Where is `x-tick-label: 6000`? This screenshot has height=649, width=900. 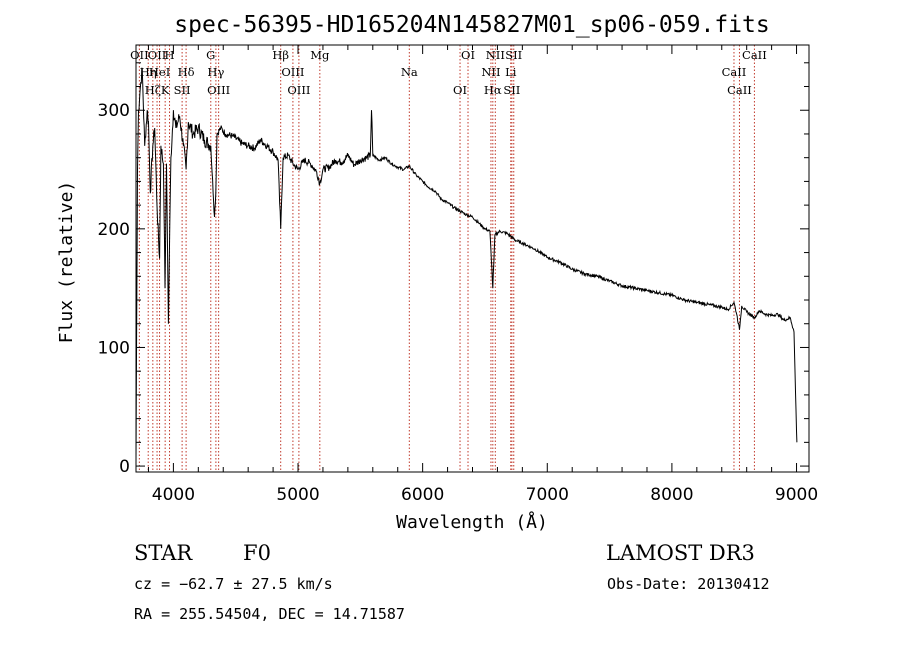 x-tick-label: 6000 is located at coordinates (422, 495).